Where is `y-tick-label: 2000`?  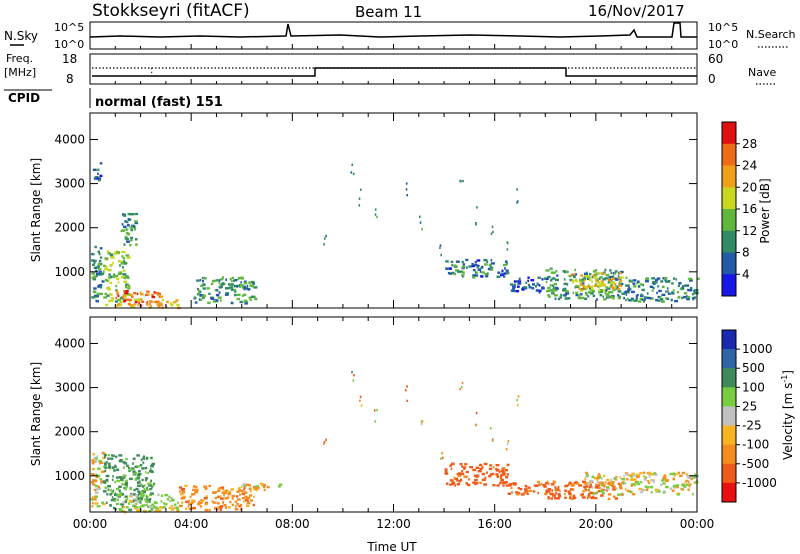 y-tick-label: 2000 is located at coordinates (69, 228).